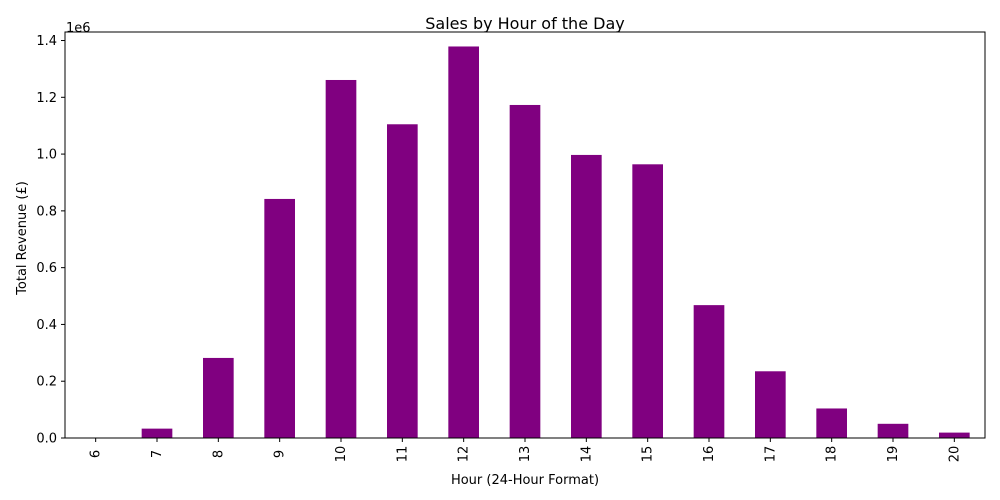 Image resolution: width=1000 pixels, height=500 pixels. Describe the element at coordinates (893, 454) in the screenshot. I see `x-tick-label: 19` at that location.